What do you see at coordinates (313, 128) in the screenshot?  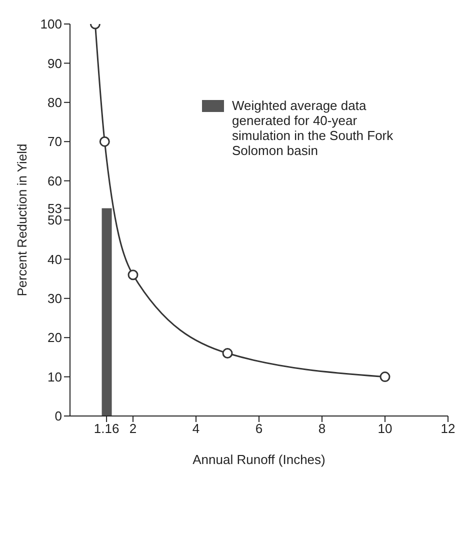 I see `legend-label: Weighted average data generated for 40-year simulation in the South Fork Solomon basin` at bounding box center [313, 128].